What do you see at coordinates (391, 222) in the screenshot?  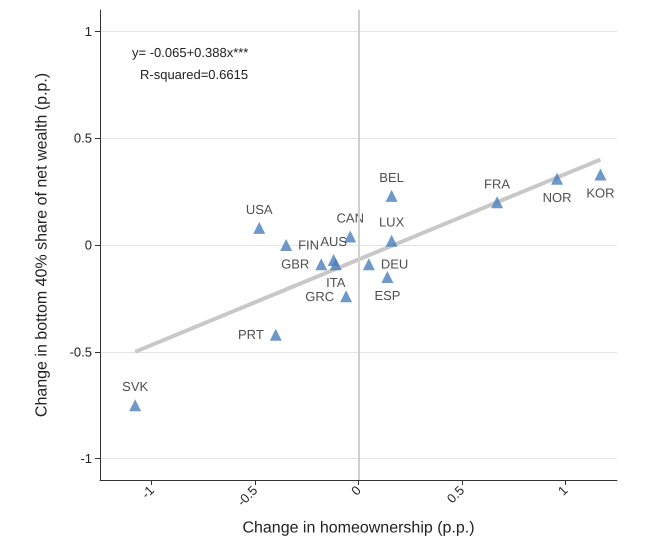 I see `data-label: LUX` at bounding box center [391, 222].